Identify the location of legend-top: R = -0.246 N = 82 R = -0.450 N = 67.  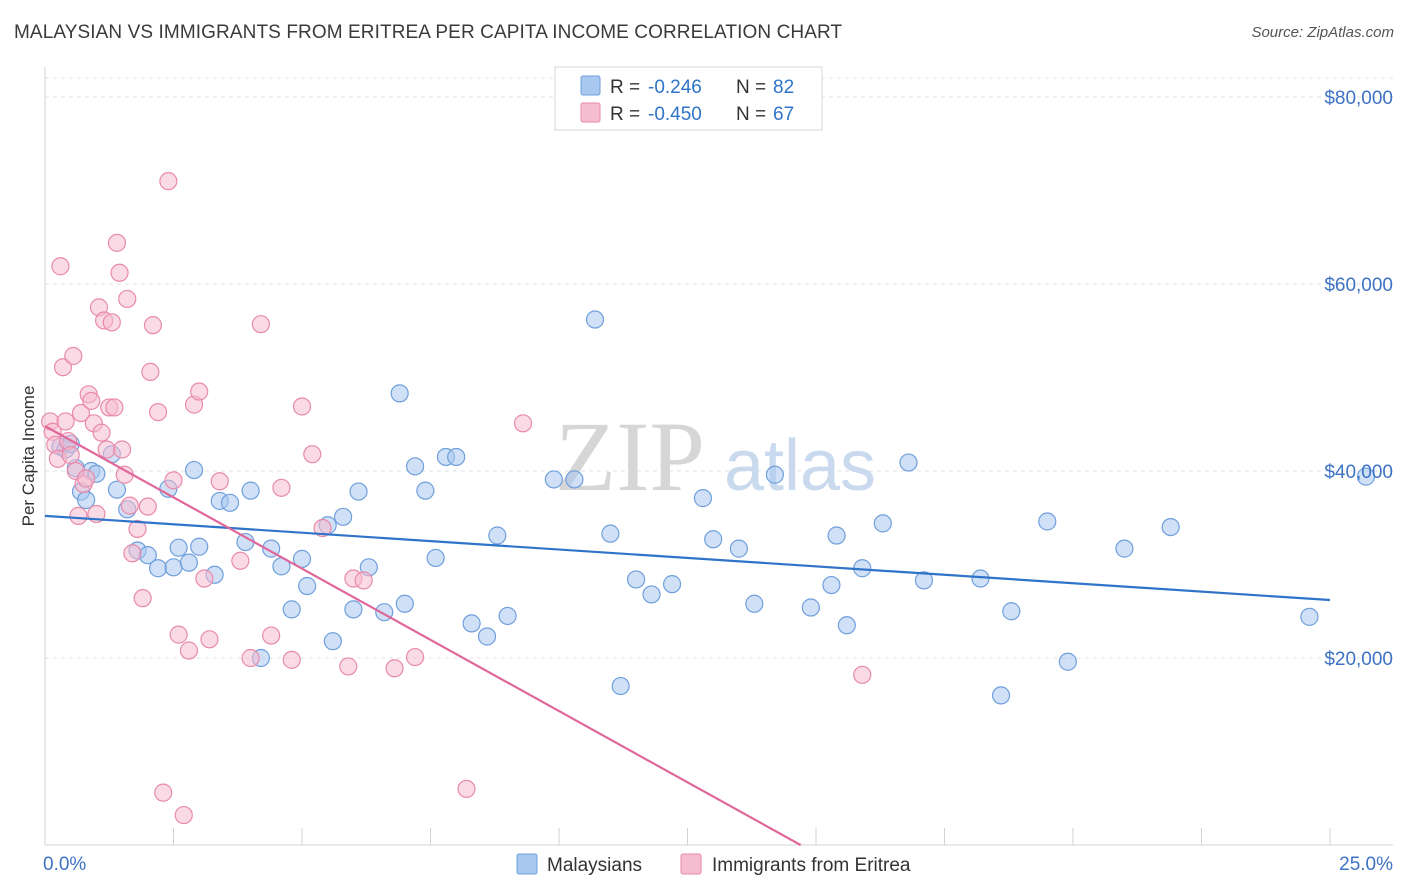
(688, 98).